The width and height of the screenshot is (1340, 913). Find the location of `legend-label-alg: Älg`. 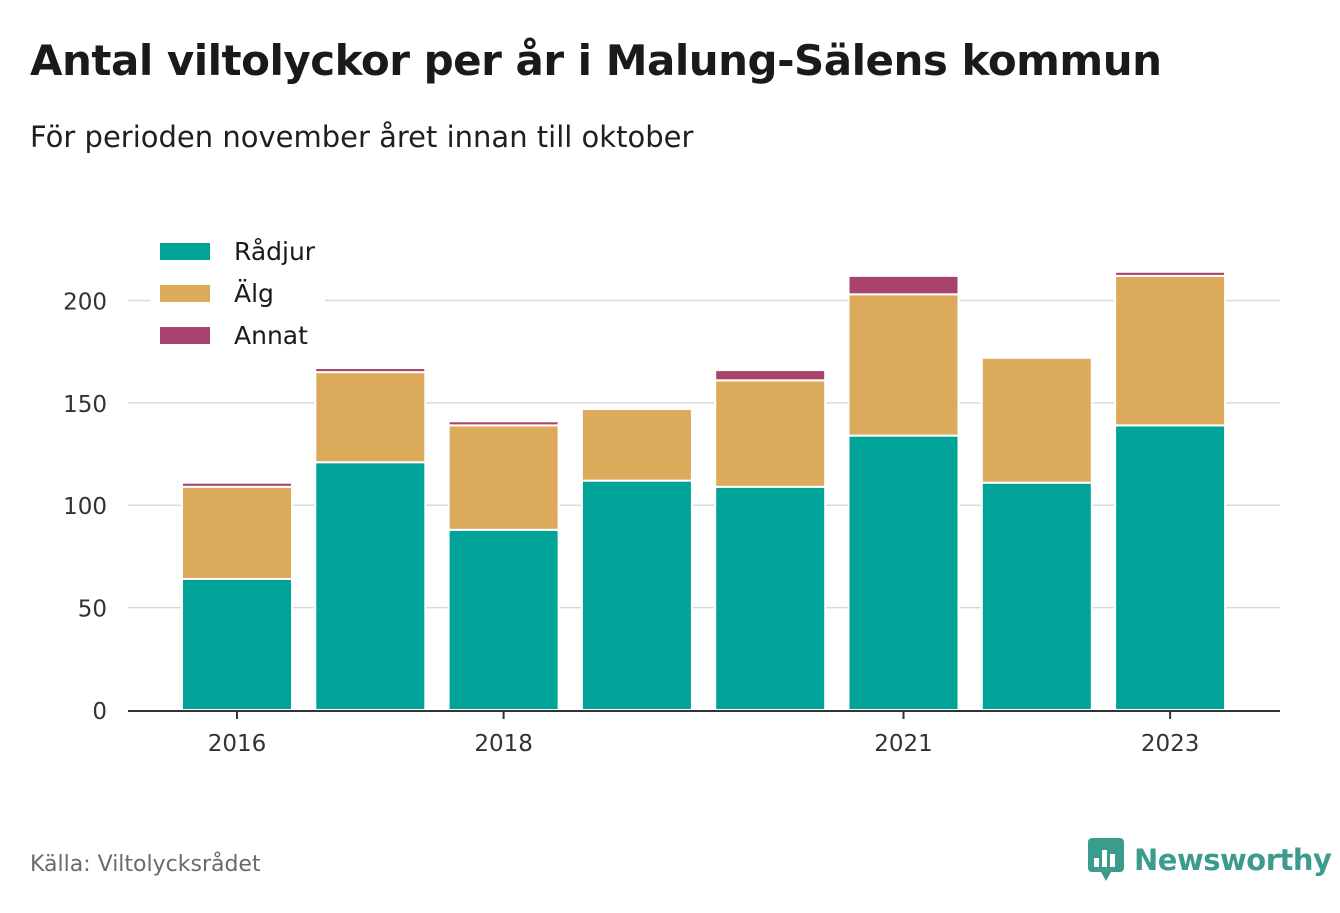

legend-label-alg: Älg is located at coordinates (254, 293).